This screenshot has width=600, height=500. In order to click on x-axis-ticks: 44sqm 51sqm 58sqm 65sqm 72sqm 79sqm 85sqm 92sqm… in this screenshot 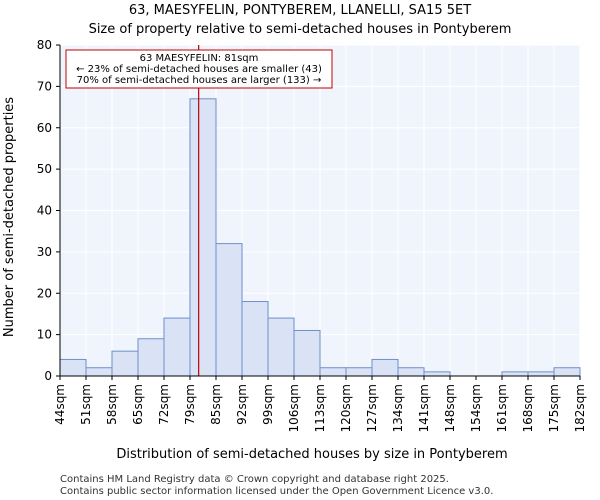, I will do `click(320, 404)`.